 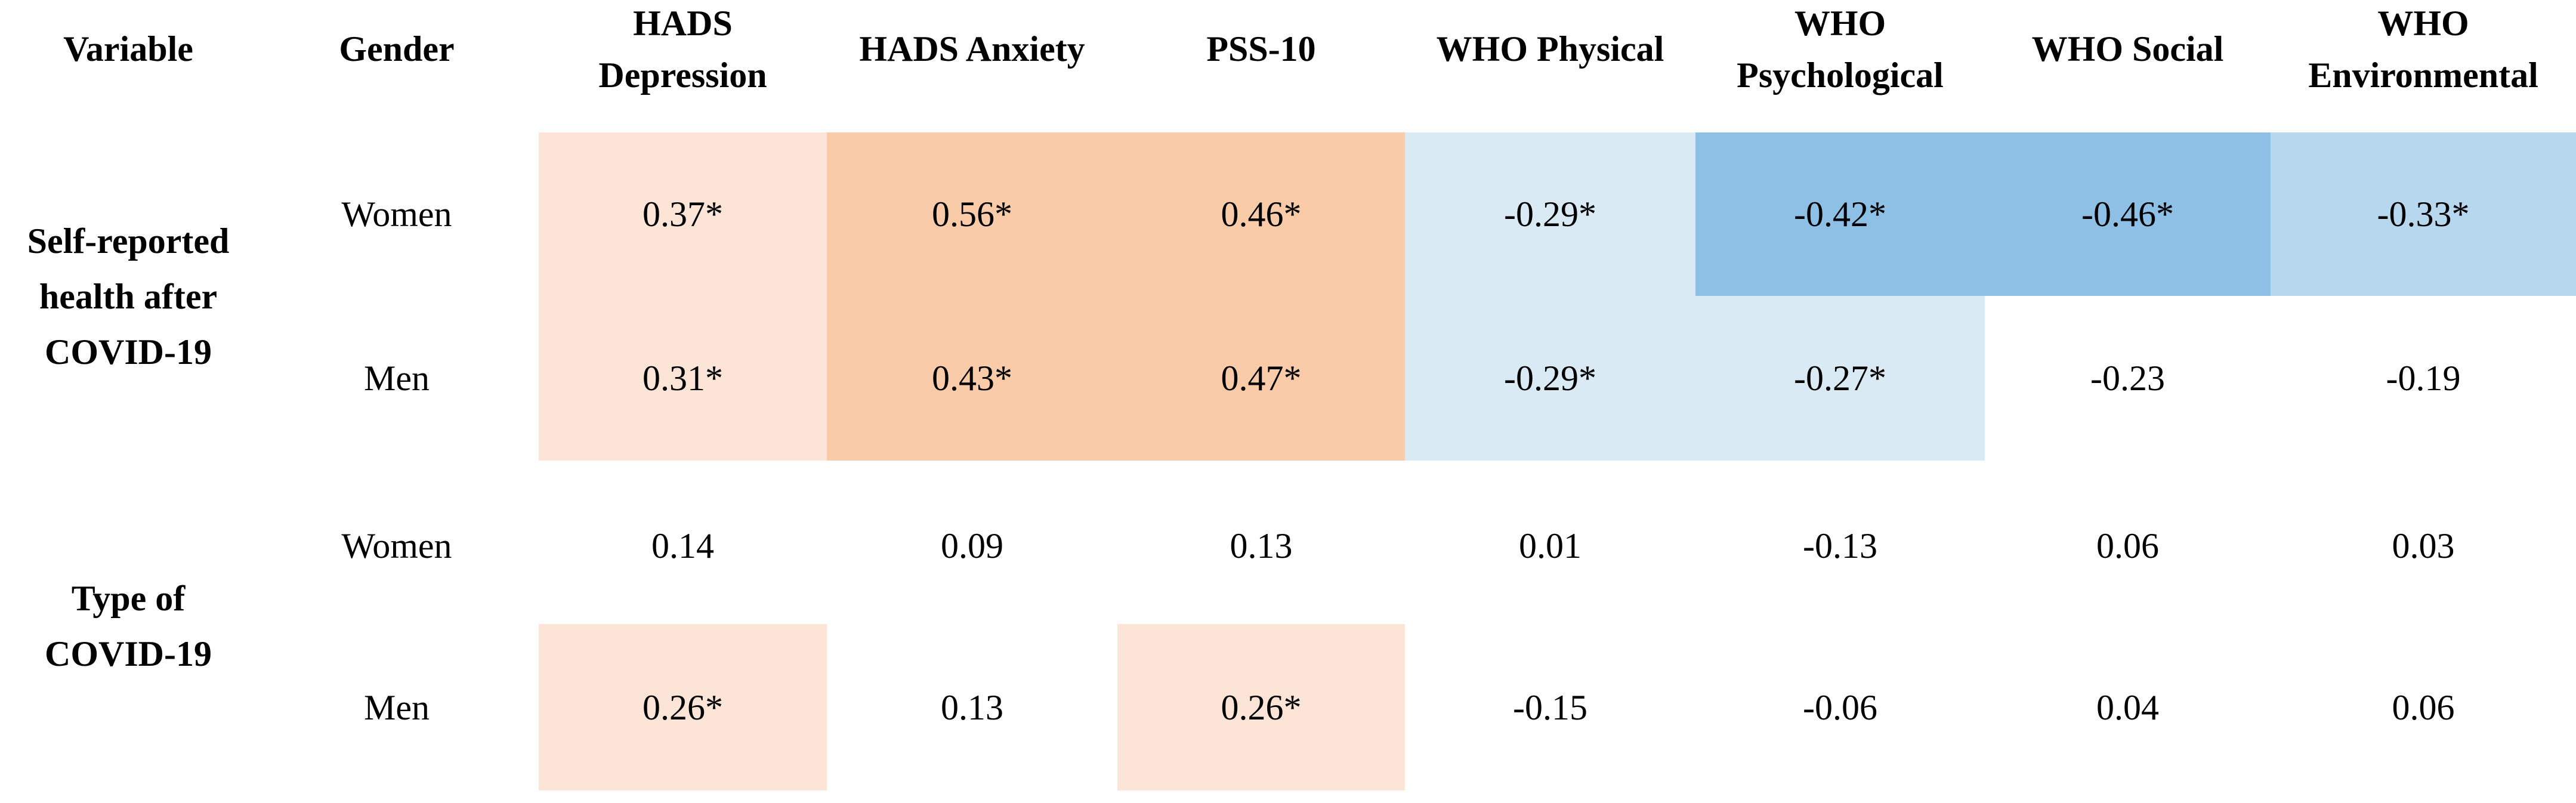 I want to click on correlation-value: -0.13, so click(x=1840, y=546).